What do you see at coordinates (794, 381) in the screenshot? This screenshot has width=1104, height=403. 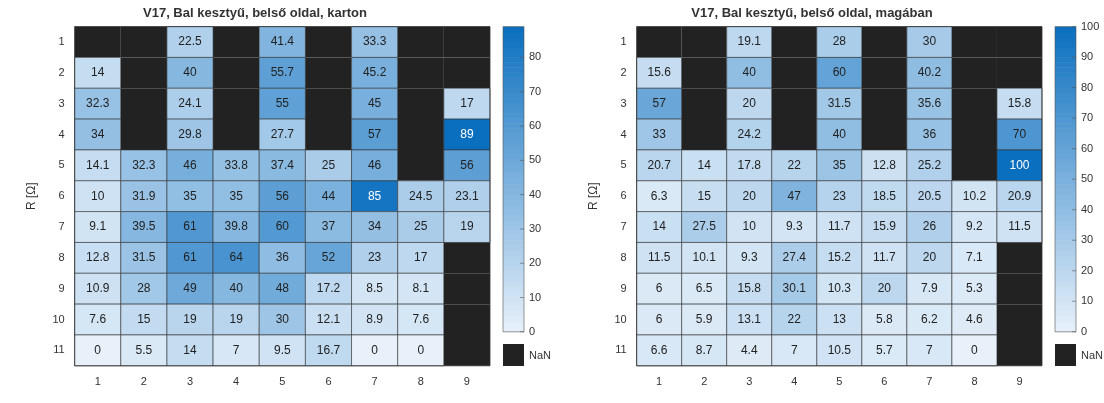 I see `x-tick-label: 4` at bounding box center [794, 381].